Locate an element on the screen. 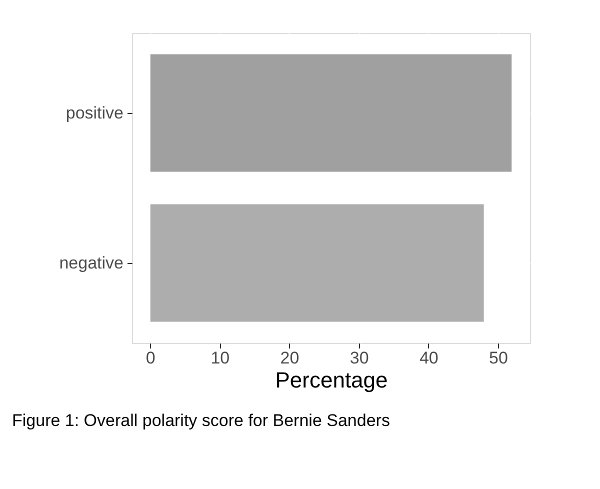 This screenshot has width=600, height=489. x-tick-label: 10 is located at coordinates (220, 358).